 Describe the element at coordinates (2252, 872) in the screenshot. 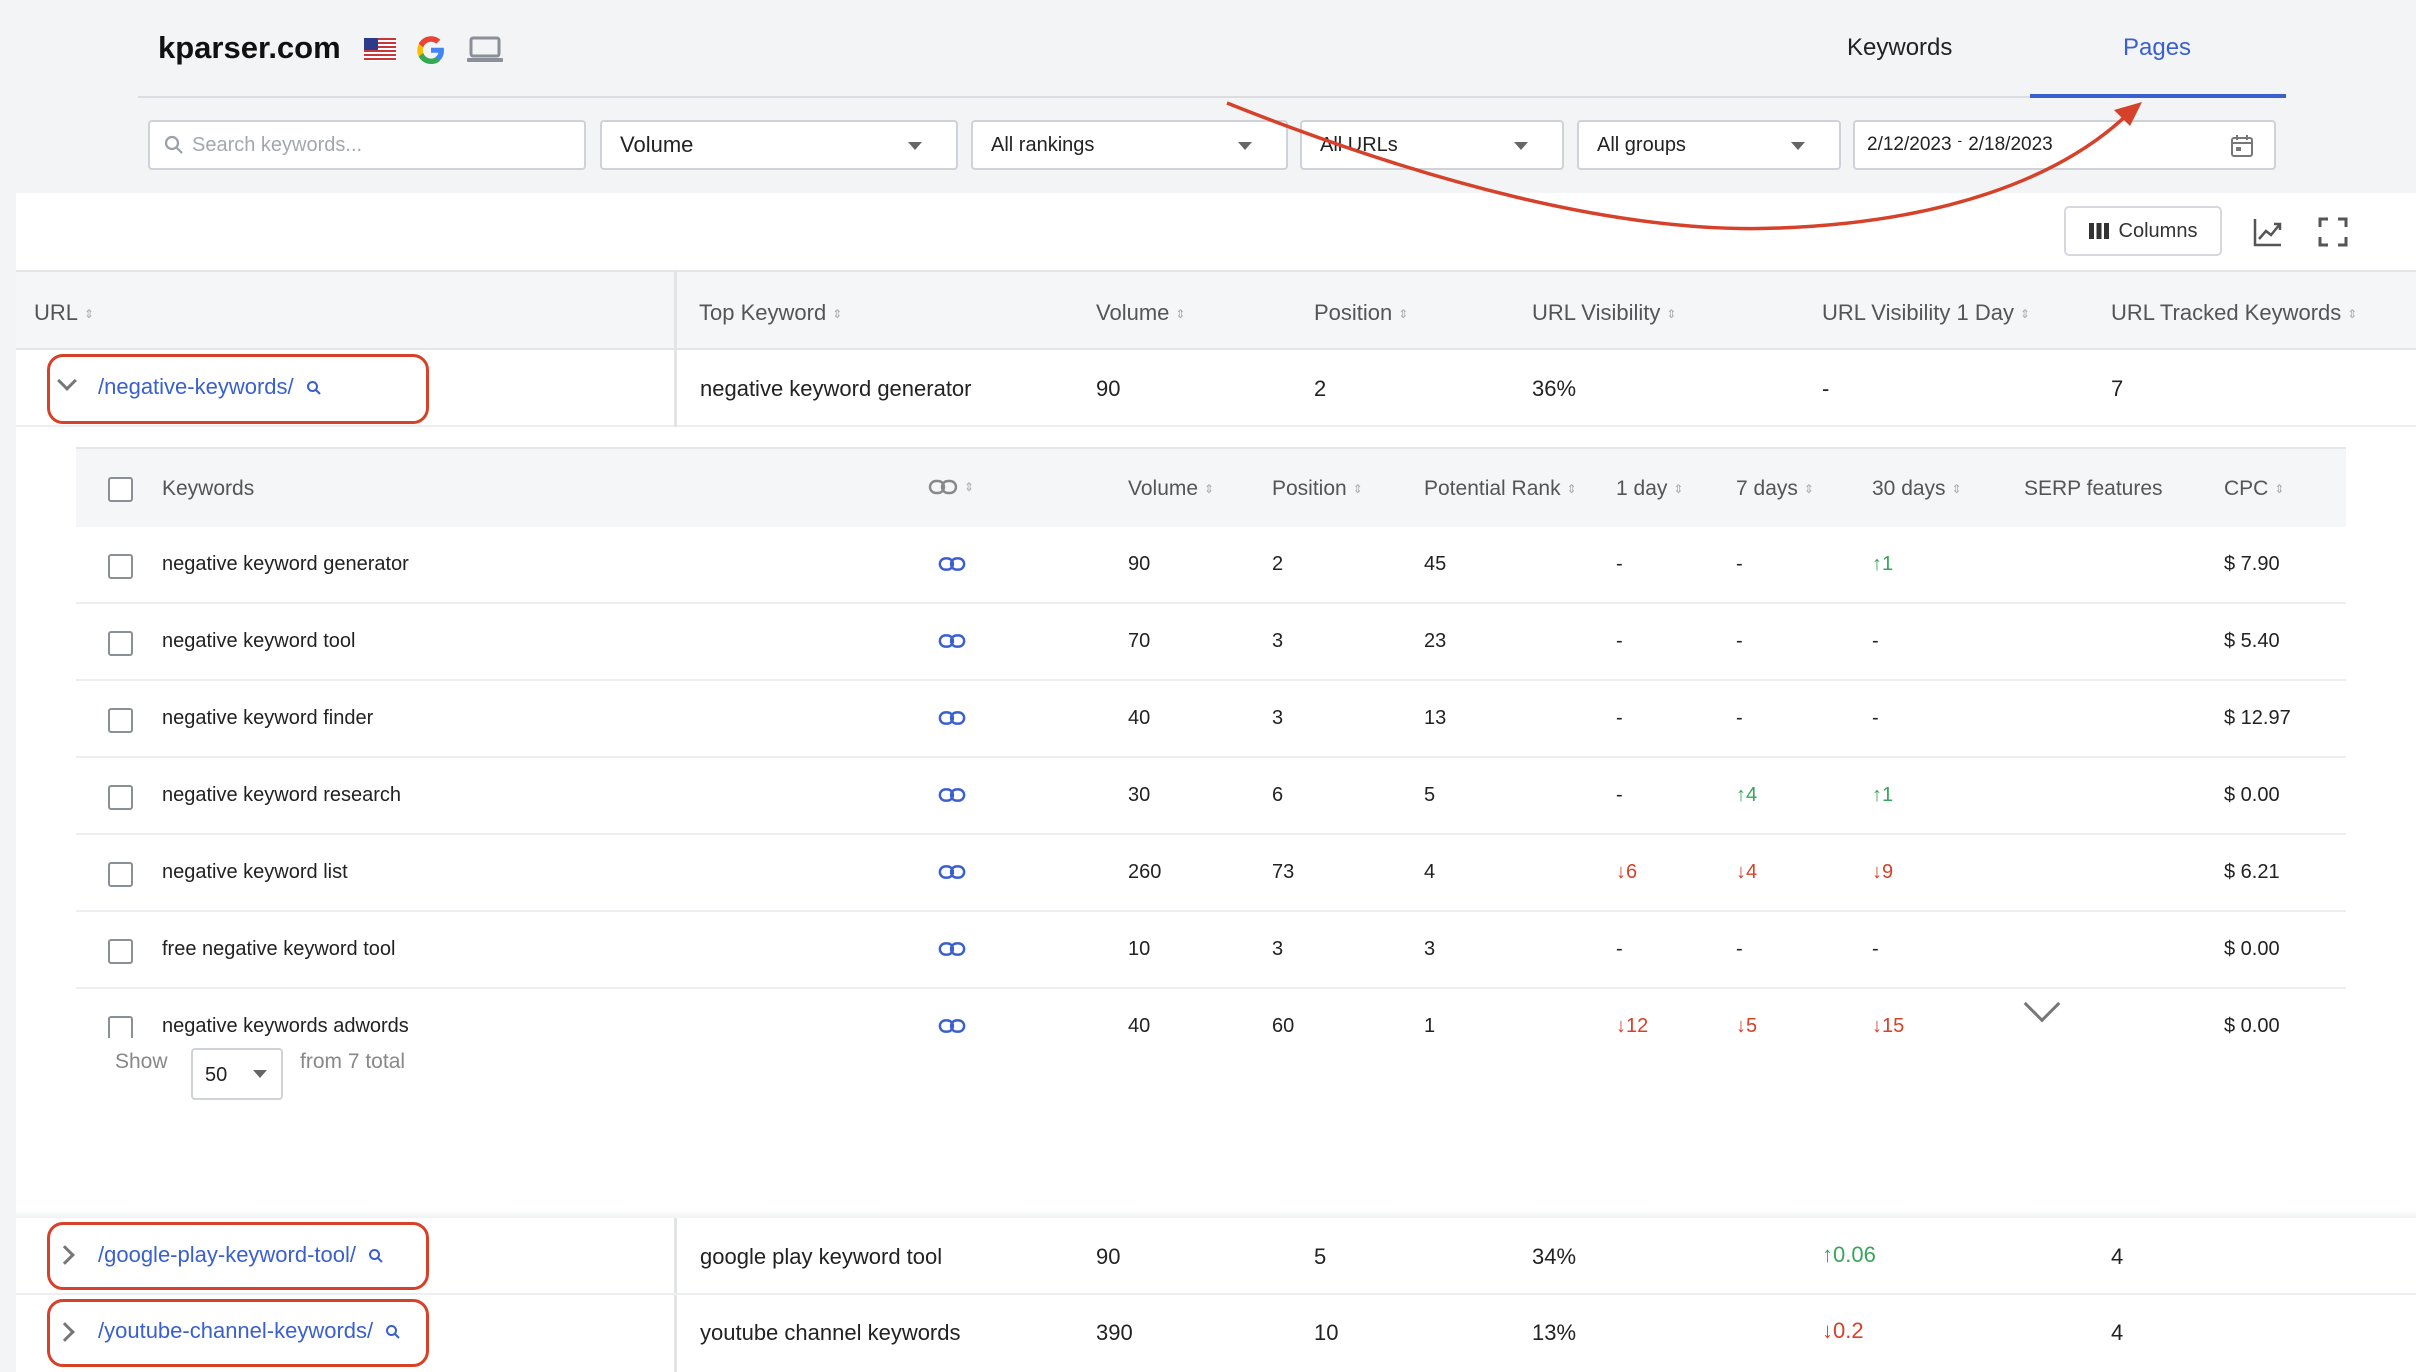

I see `cpc-value: $ 6.21` at that location.